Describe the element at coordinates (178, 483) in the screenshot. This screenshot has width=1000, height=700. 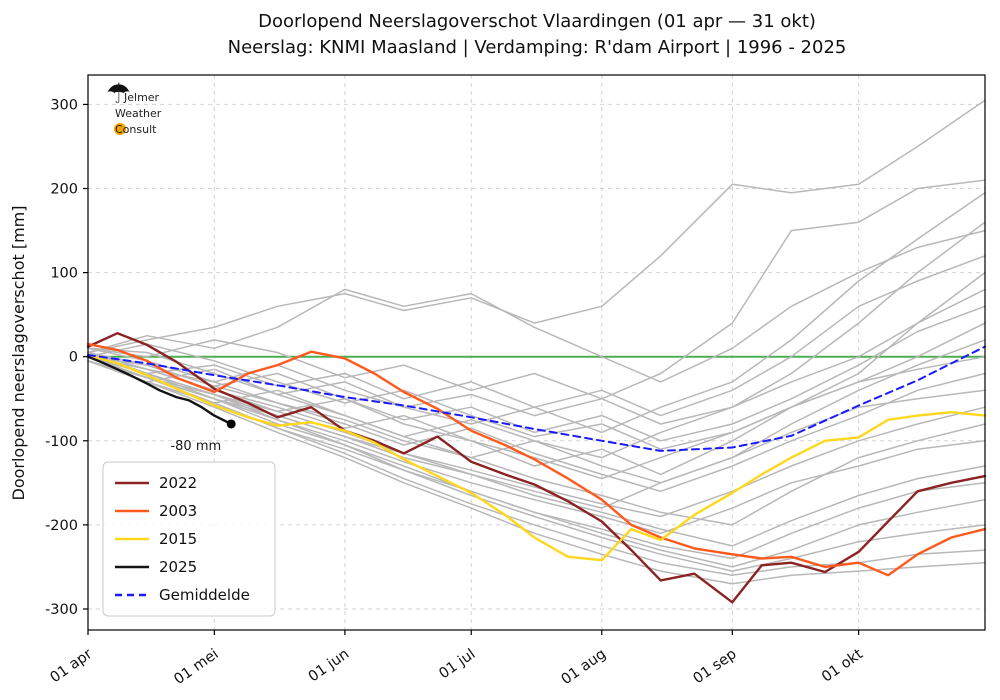
I see `legend-entry-label: 2022` at that location.